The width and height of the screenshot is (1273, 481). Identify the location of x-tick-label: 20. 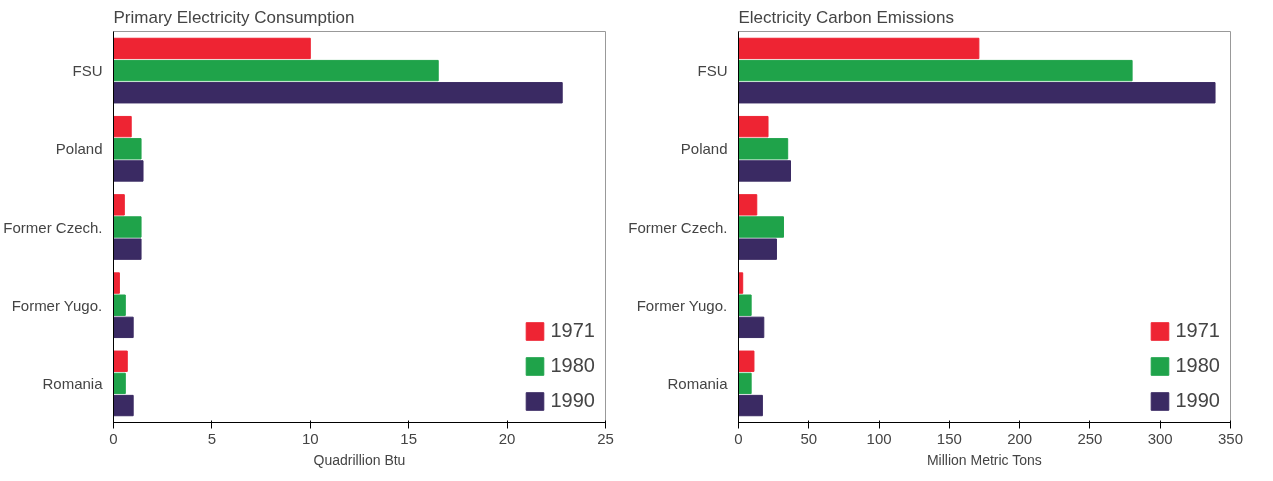
(507, 438).